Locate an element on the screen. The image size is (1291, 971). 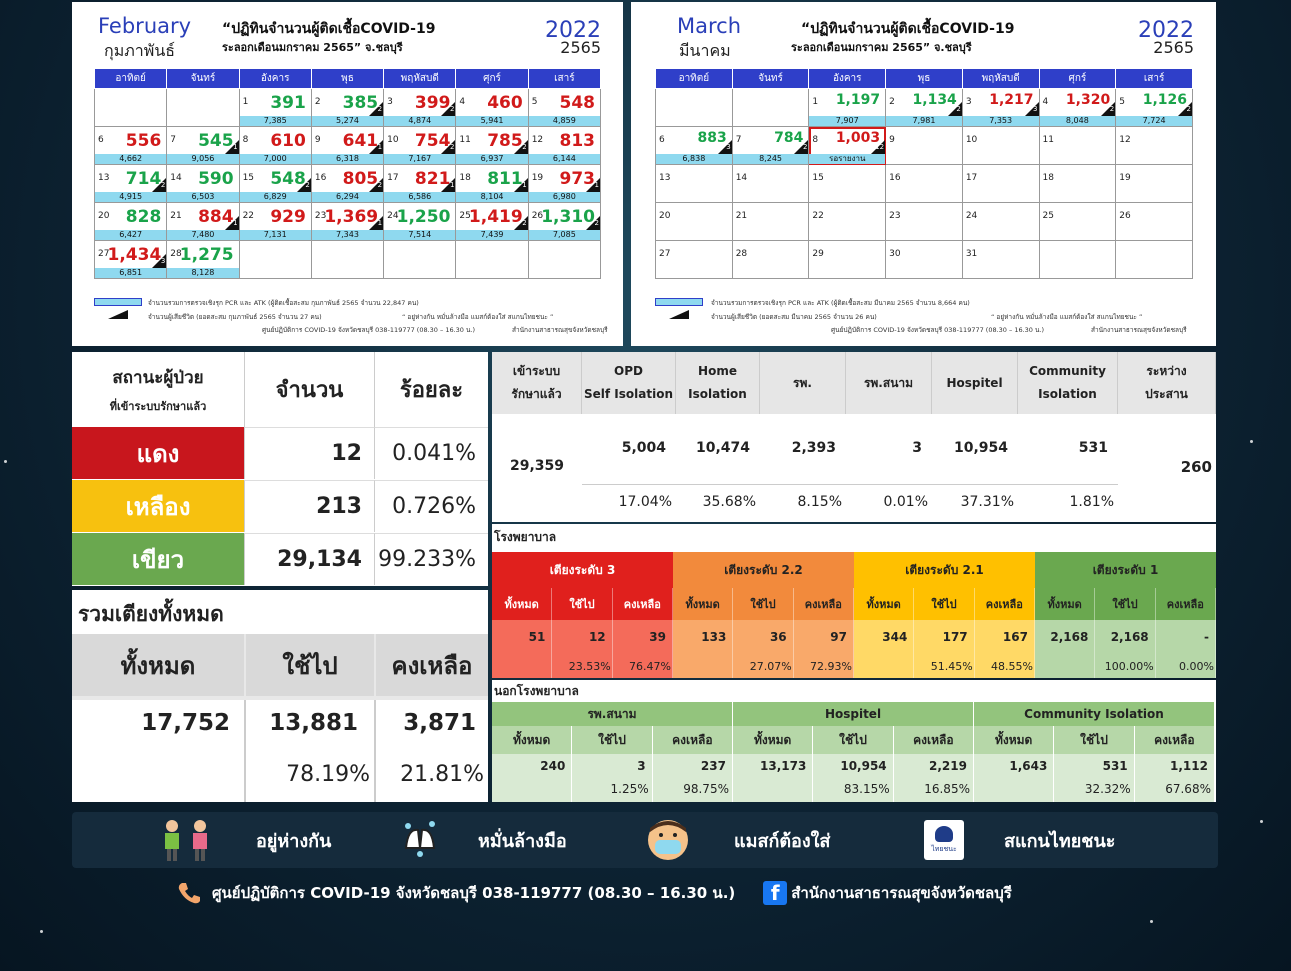
distance-icon is located at coordinates (186, 840).